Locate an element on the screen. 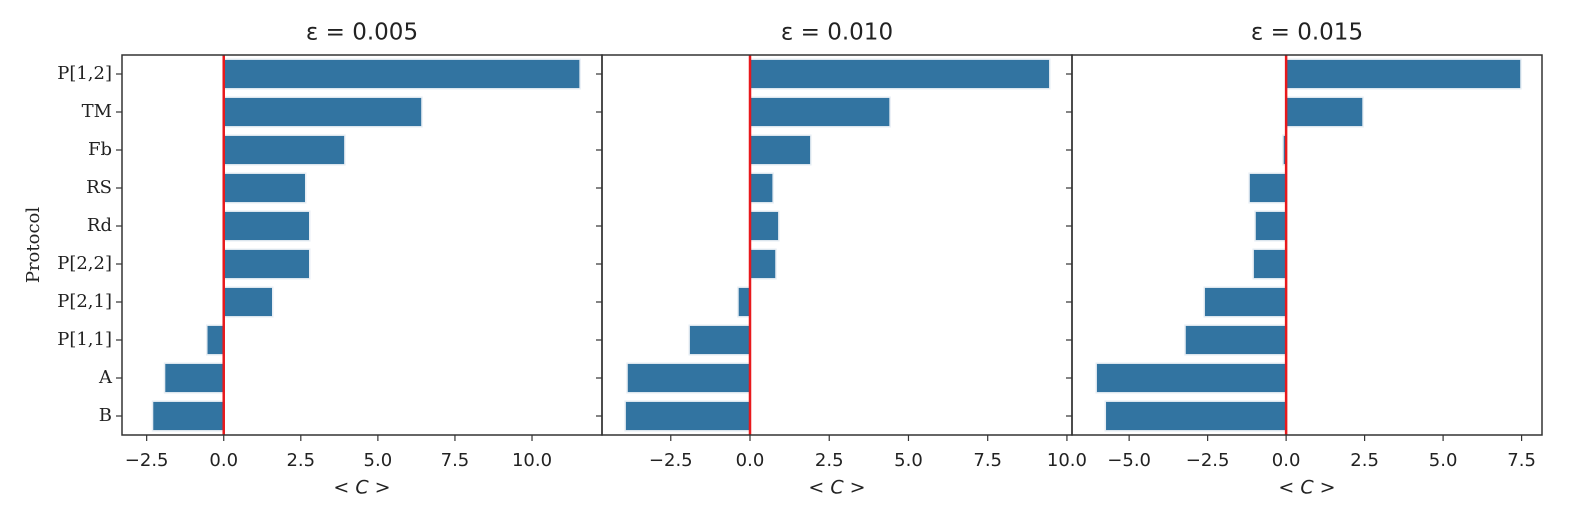 The width and height of the screenshot is (1578, 526). y-tick-label: Rd is located at coordinates (99, 225).